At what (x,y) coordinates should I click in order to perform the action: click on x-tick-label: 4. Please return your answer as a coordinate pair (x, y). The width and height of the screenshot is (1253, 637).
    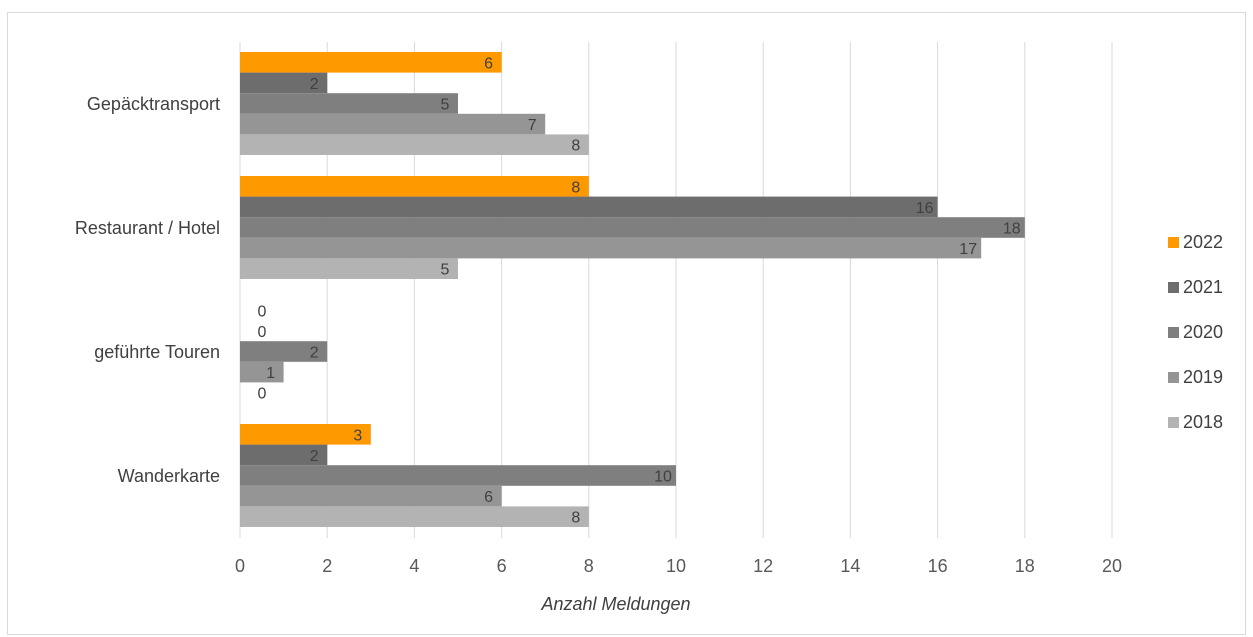
    Looking at the image, I should click on (414, 566).